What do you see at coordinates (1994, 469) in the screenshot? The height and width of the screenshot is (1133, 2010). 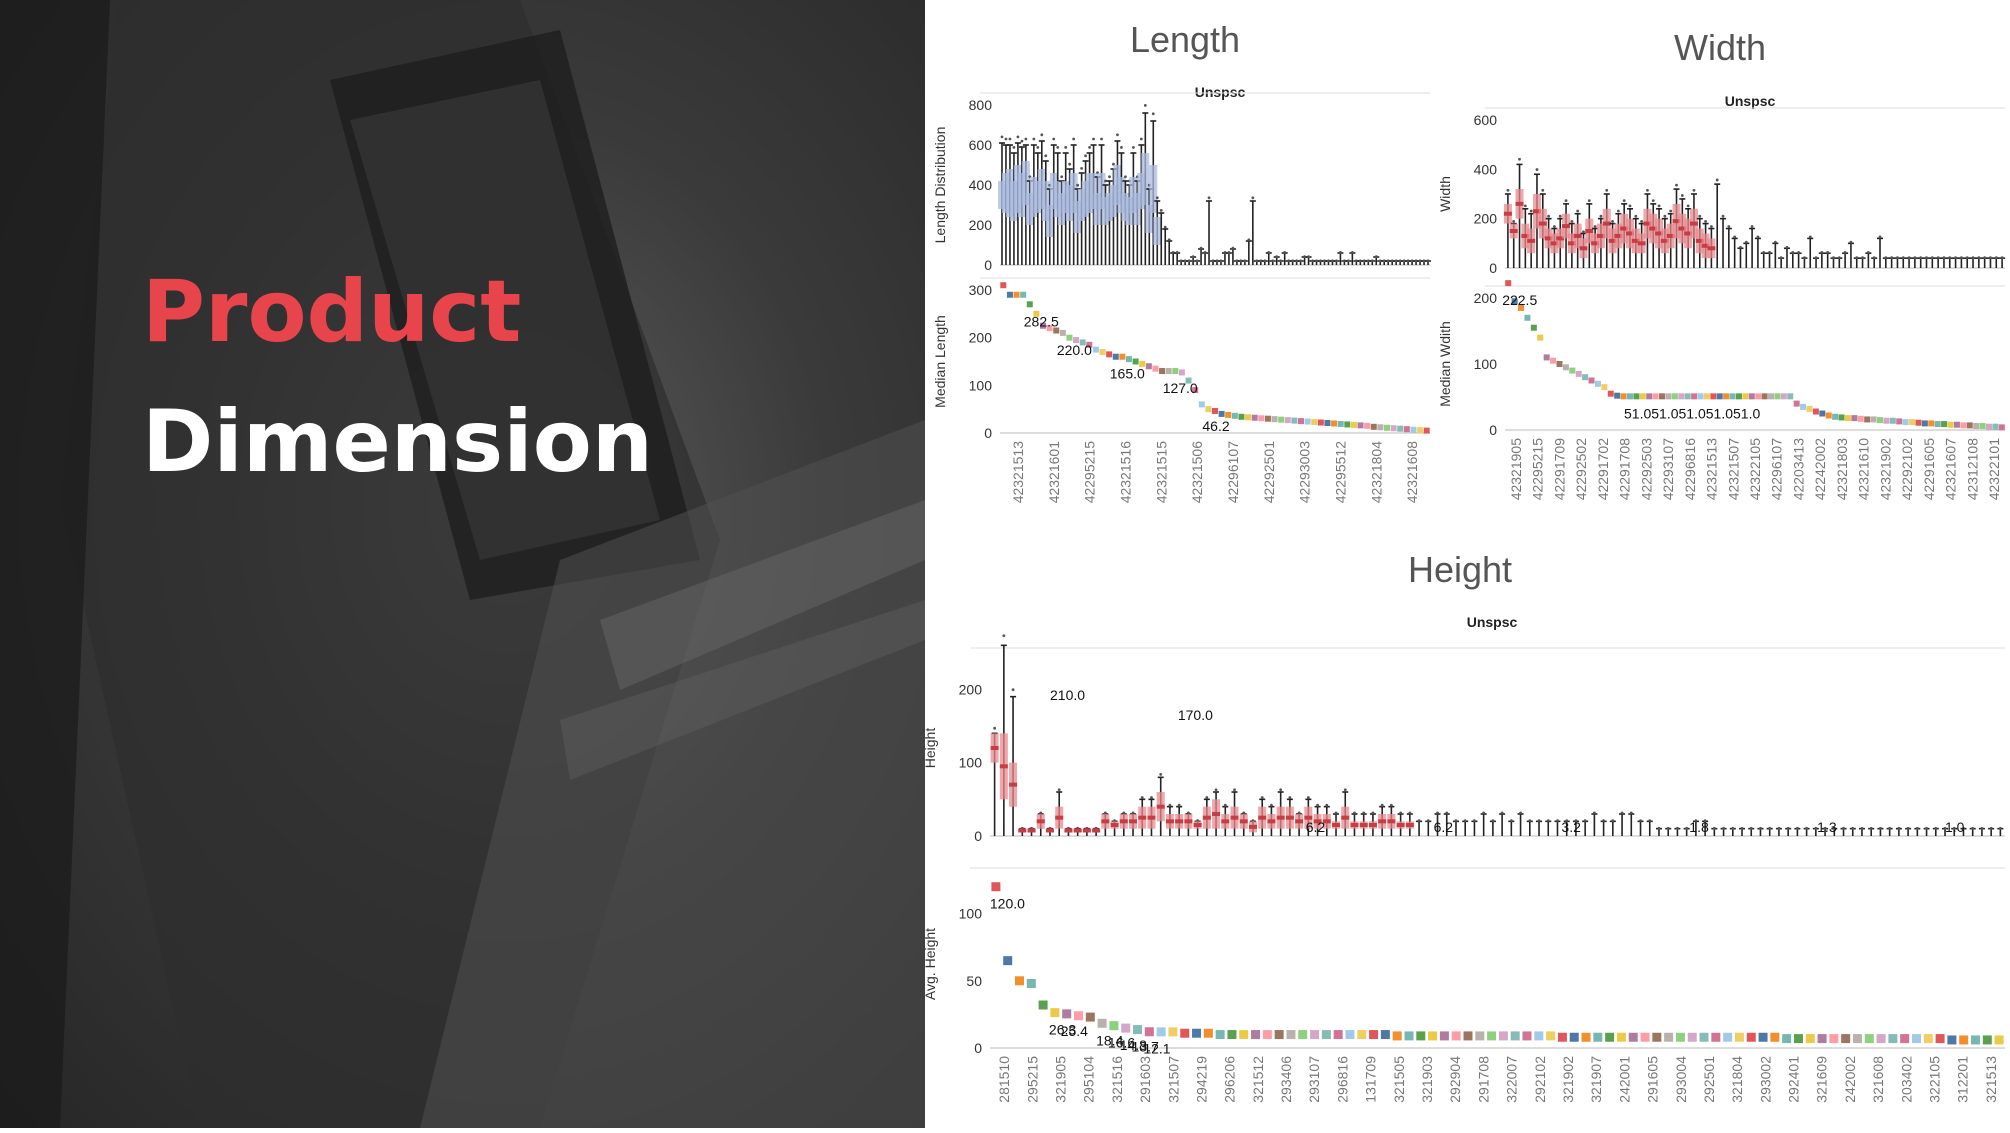 I see `x-tick-label: 42322101` at bounding box center [1994, 469].